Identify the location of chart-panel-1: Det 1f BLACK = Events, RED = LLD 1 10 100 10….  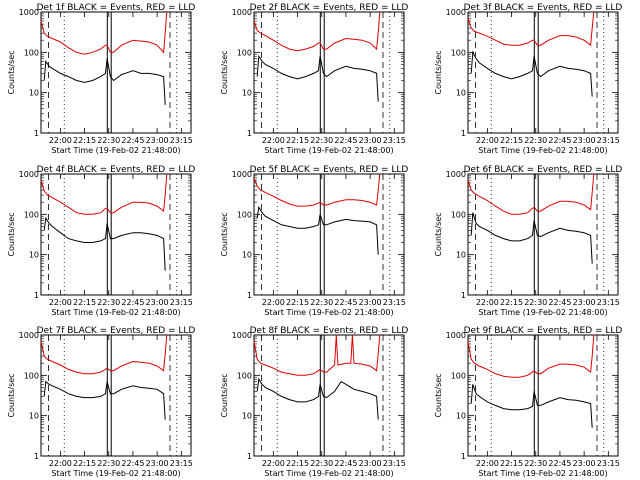
(101, 79).